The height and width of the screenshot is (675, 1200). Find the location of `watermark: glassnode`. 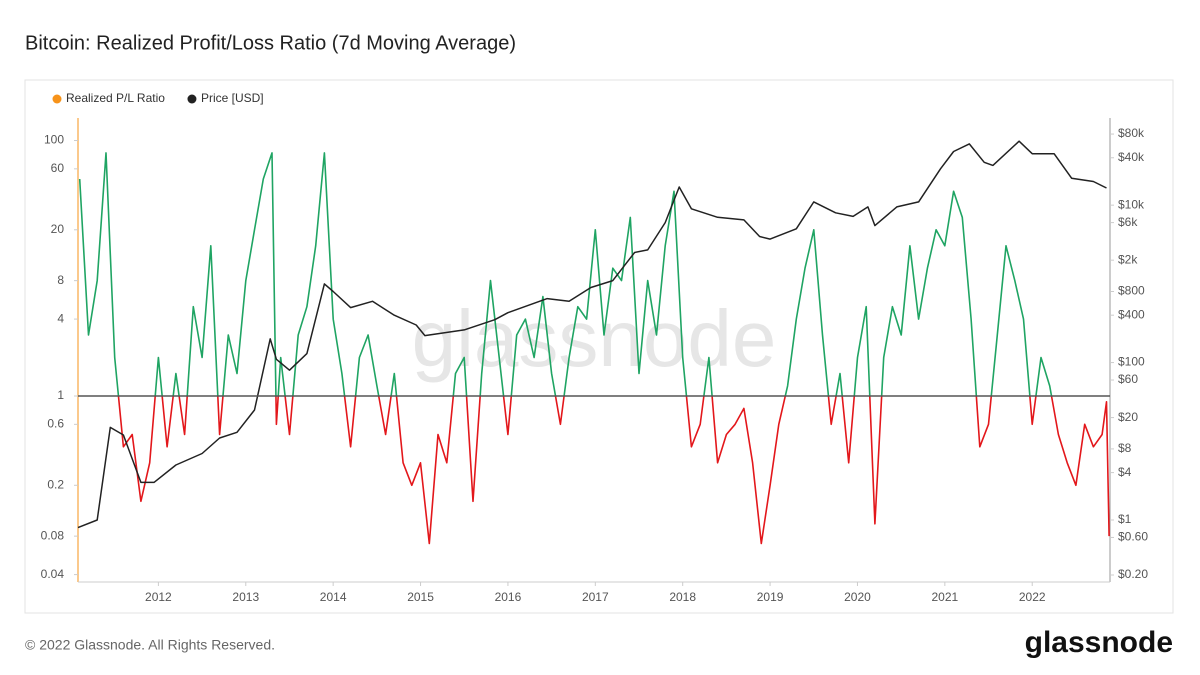

watermark: glassnode is located at coordinates (594, 338).